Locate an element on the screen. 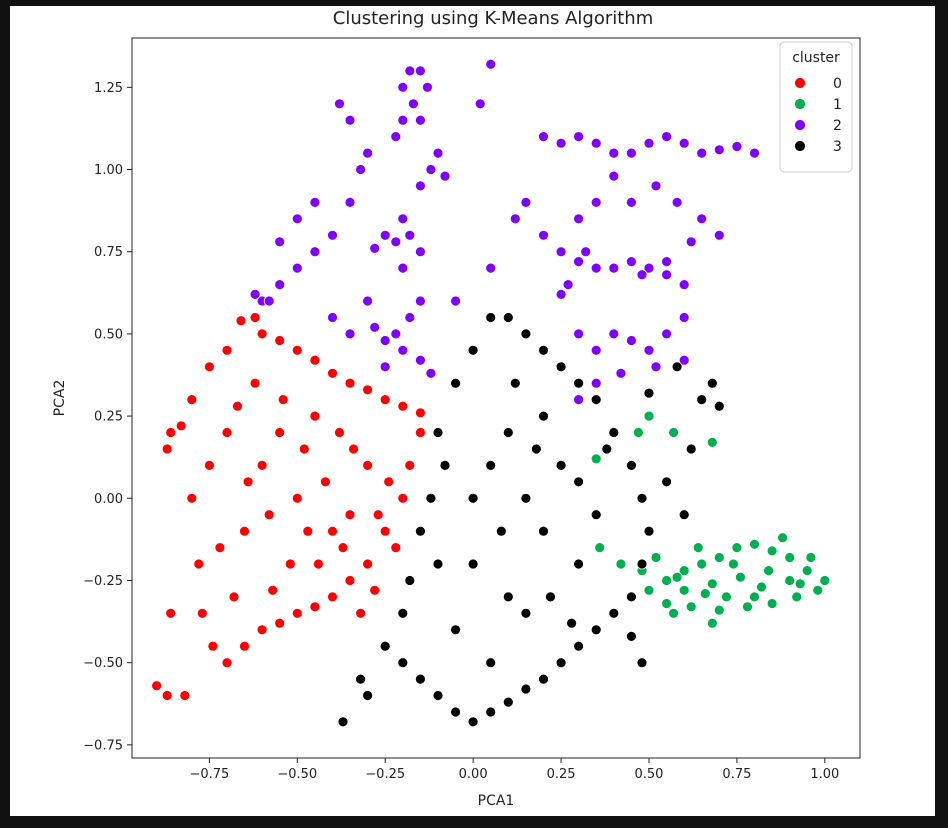  y-tick-label: 0.25 is located at coordinates (108, 417).